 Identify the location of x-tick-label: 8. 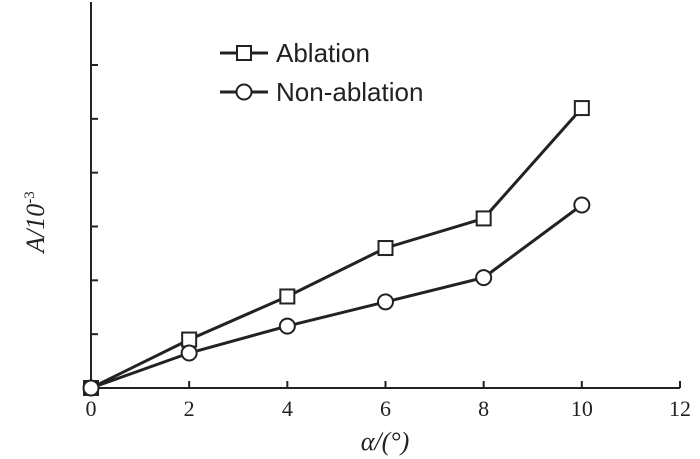
(483, 408).